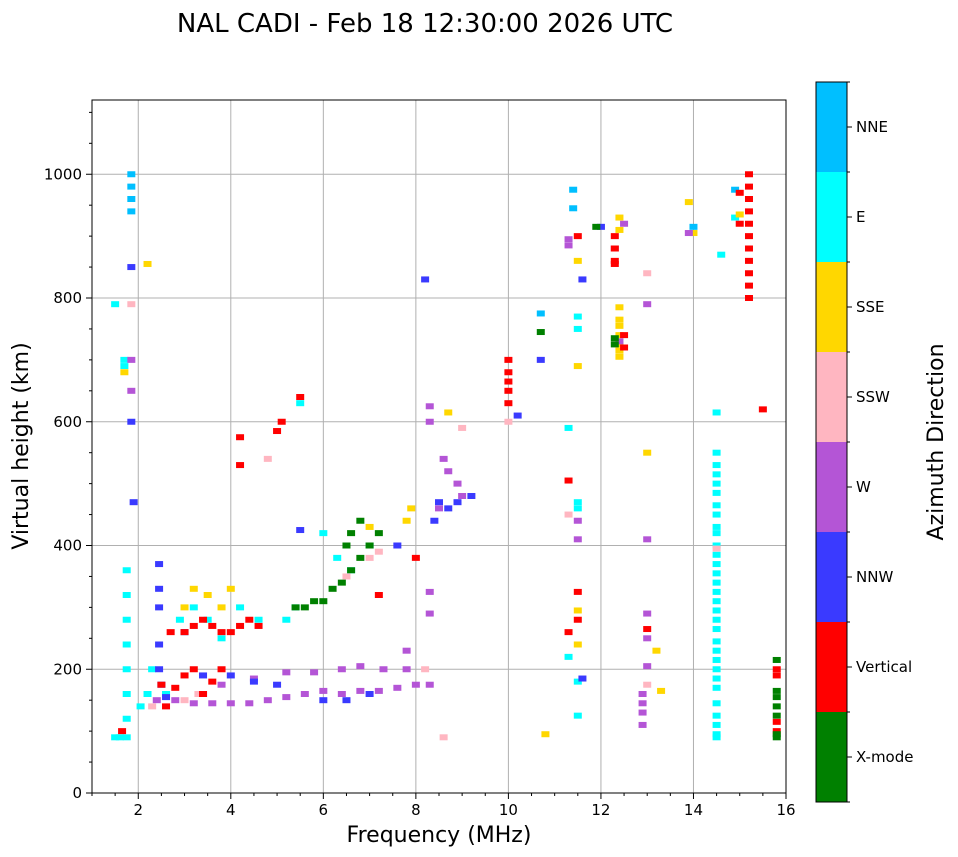 The width and height of the screenshot is (958, 857). I want to click on x-tick-label: 4, so click(231, 810).